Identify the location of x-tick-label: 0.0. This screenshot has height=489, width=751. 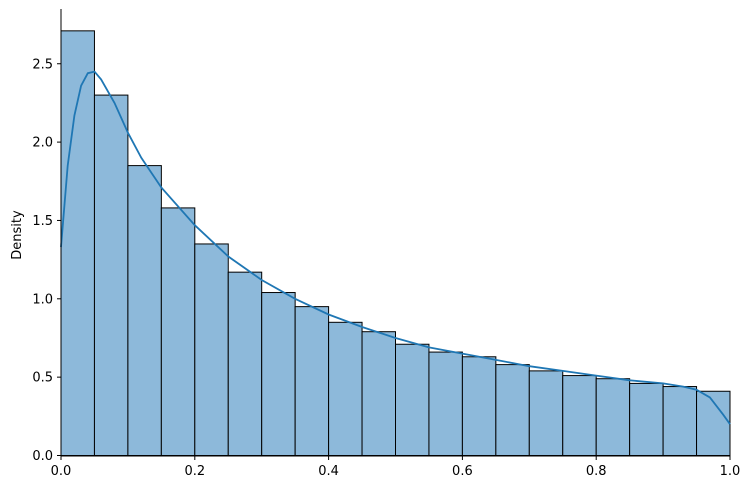
(61, 471).